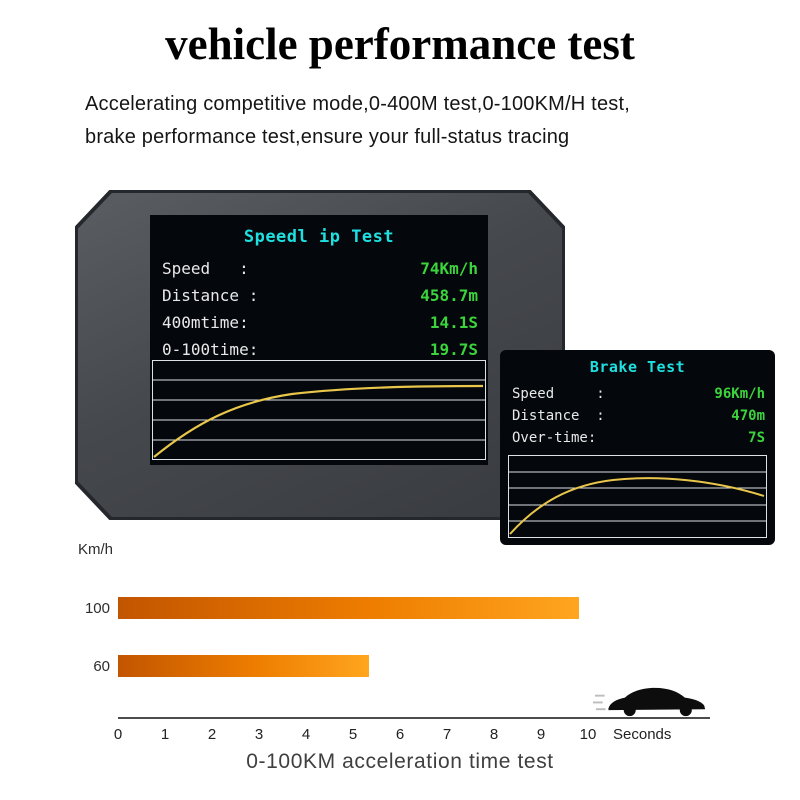 This screenshot has width=800, height=800. What do you see at coordinates (319, 322) in the screenshot?
I see `time-400m-row: 400mtime: 14.1S` at bounding box center [319, 322].